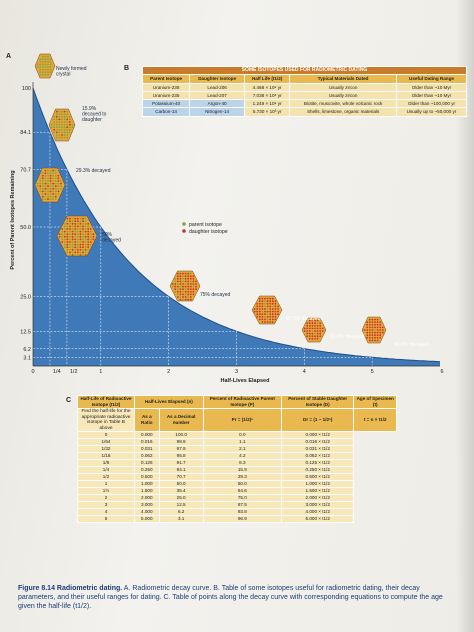  Describe the element at coordinates (25, 332) in the screenshot. I see `y-tick-label: 12.5` at that location.